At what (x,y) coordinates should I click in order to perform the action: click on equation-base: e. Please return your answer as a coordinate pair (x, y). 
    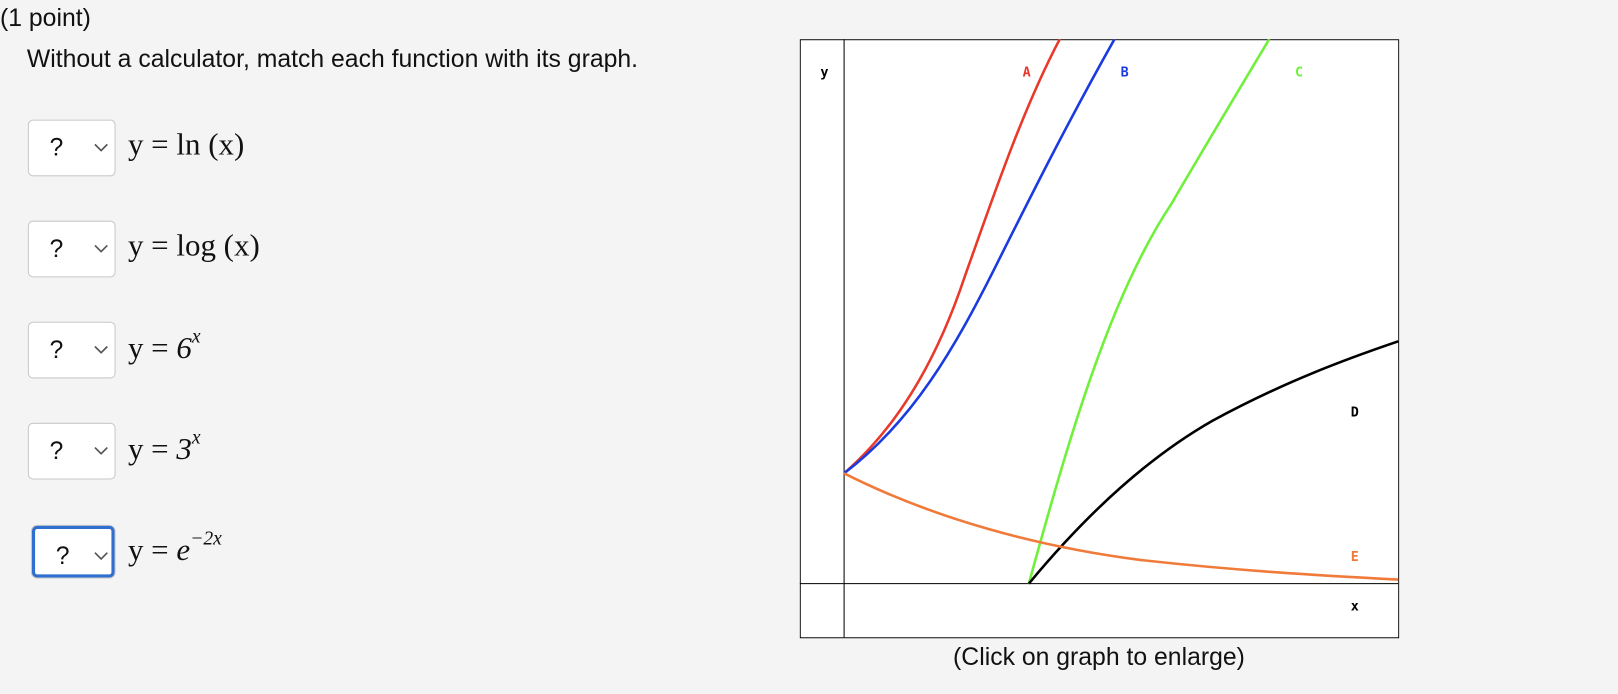
    Looking at the image, I should click on (183, 550).